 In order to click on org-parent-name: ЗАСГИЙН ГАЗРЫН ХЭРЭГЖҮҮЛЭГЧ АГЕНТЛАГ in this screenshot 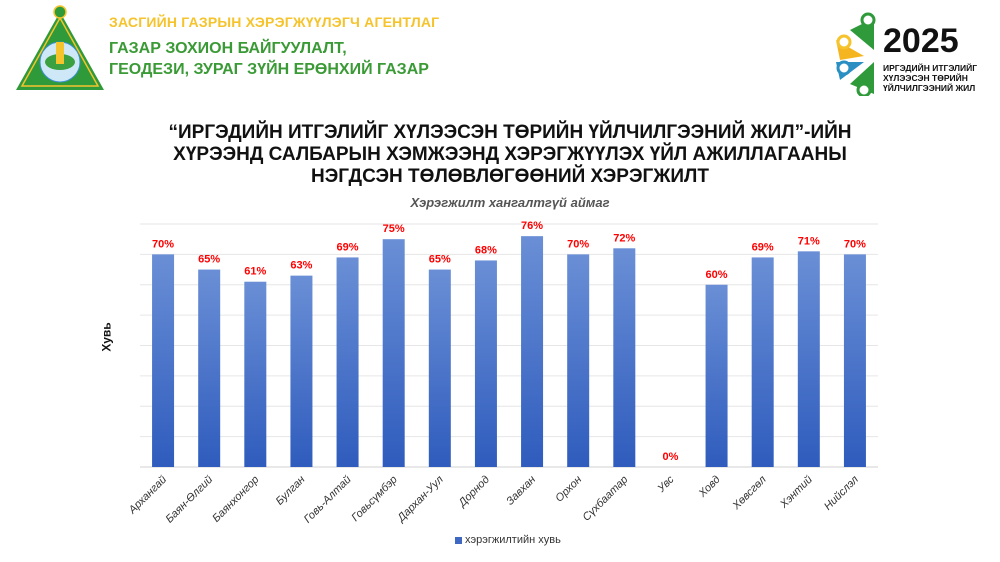, I will do `click(274, 22)`.